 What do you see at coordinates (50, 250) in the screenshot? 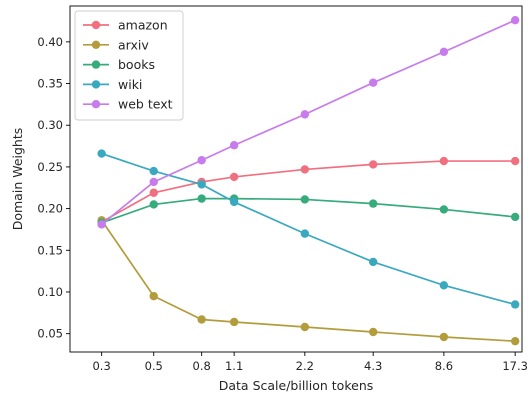
I see `y-tick-label: 0.15` at bounding box center [50, 250].